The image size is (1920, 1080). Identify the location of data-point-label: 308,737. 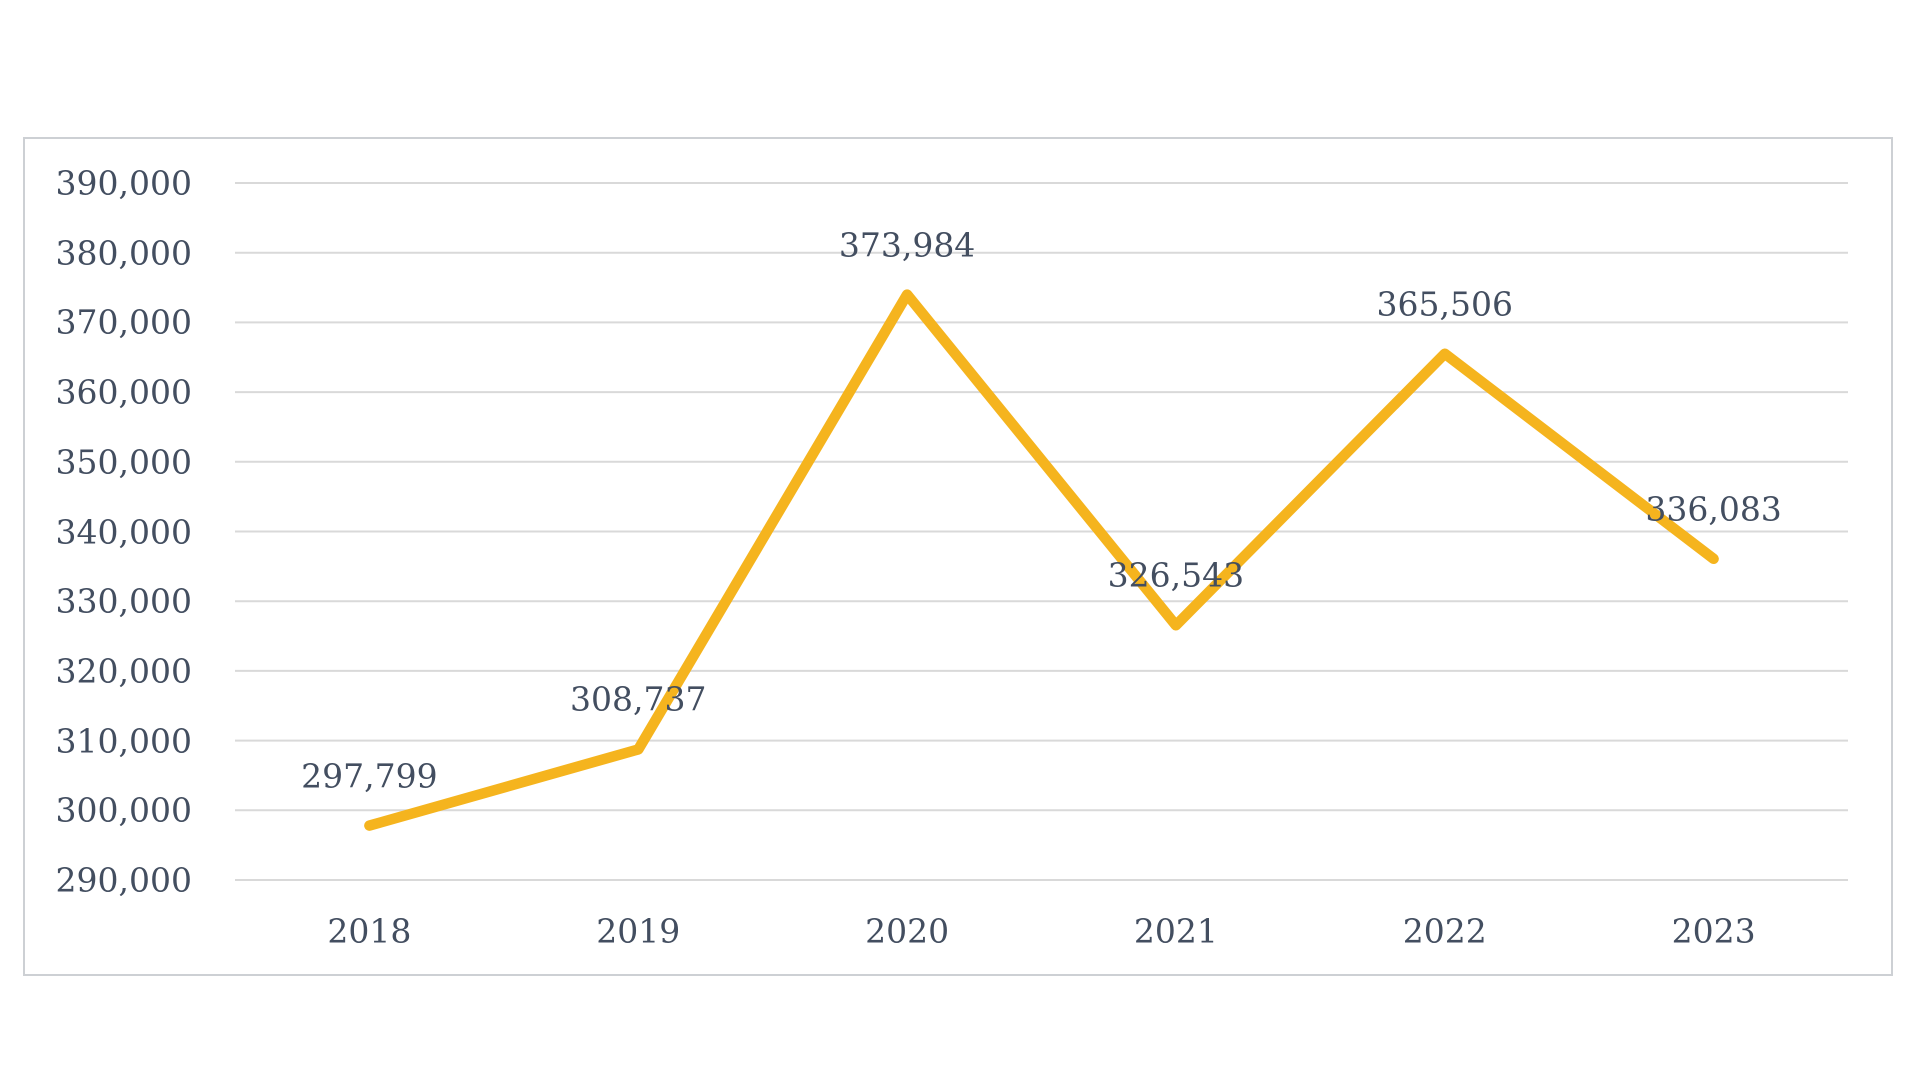
(638, 699).